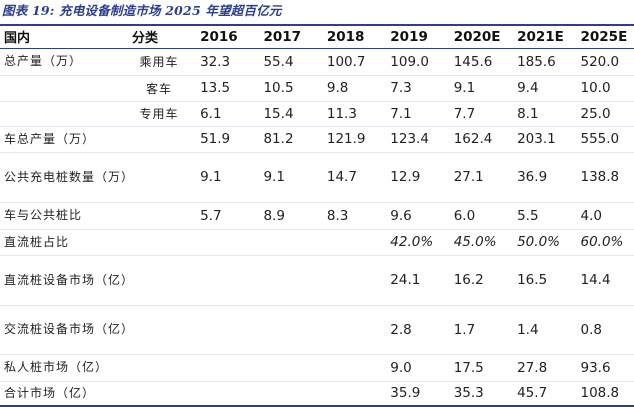 The width and height of the screenshot is (634, 407). What do you see at coordinates (411, 367) in the screenshot?
I see `cell-value: 9.0` at bounding box center [411, 367].